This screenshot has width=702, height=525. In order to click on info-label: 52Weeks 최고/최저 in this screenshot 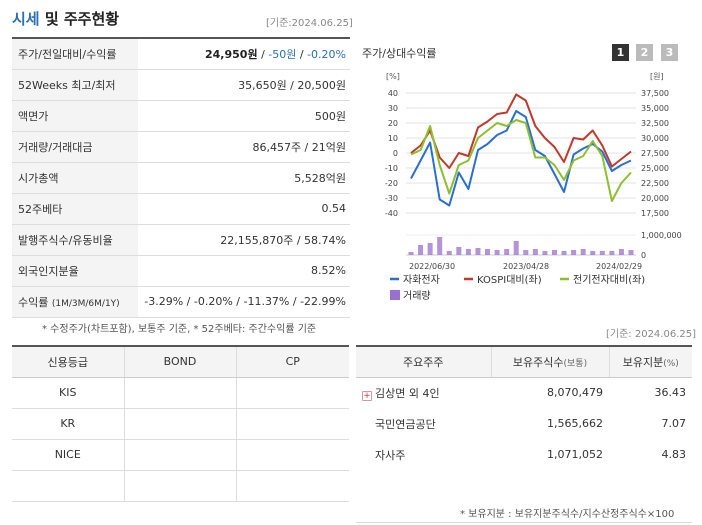, I will do `click(75, 85)`.